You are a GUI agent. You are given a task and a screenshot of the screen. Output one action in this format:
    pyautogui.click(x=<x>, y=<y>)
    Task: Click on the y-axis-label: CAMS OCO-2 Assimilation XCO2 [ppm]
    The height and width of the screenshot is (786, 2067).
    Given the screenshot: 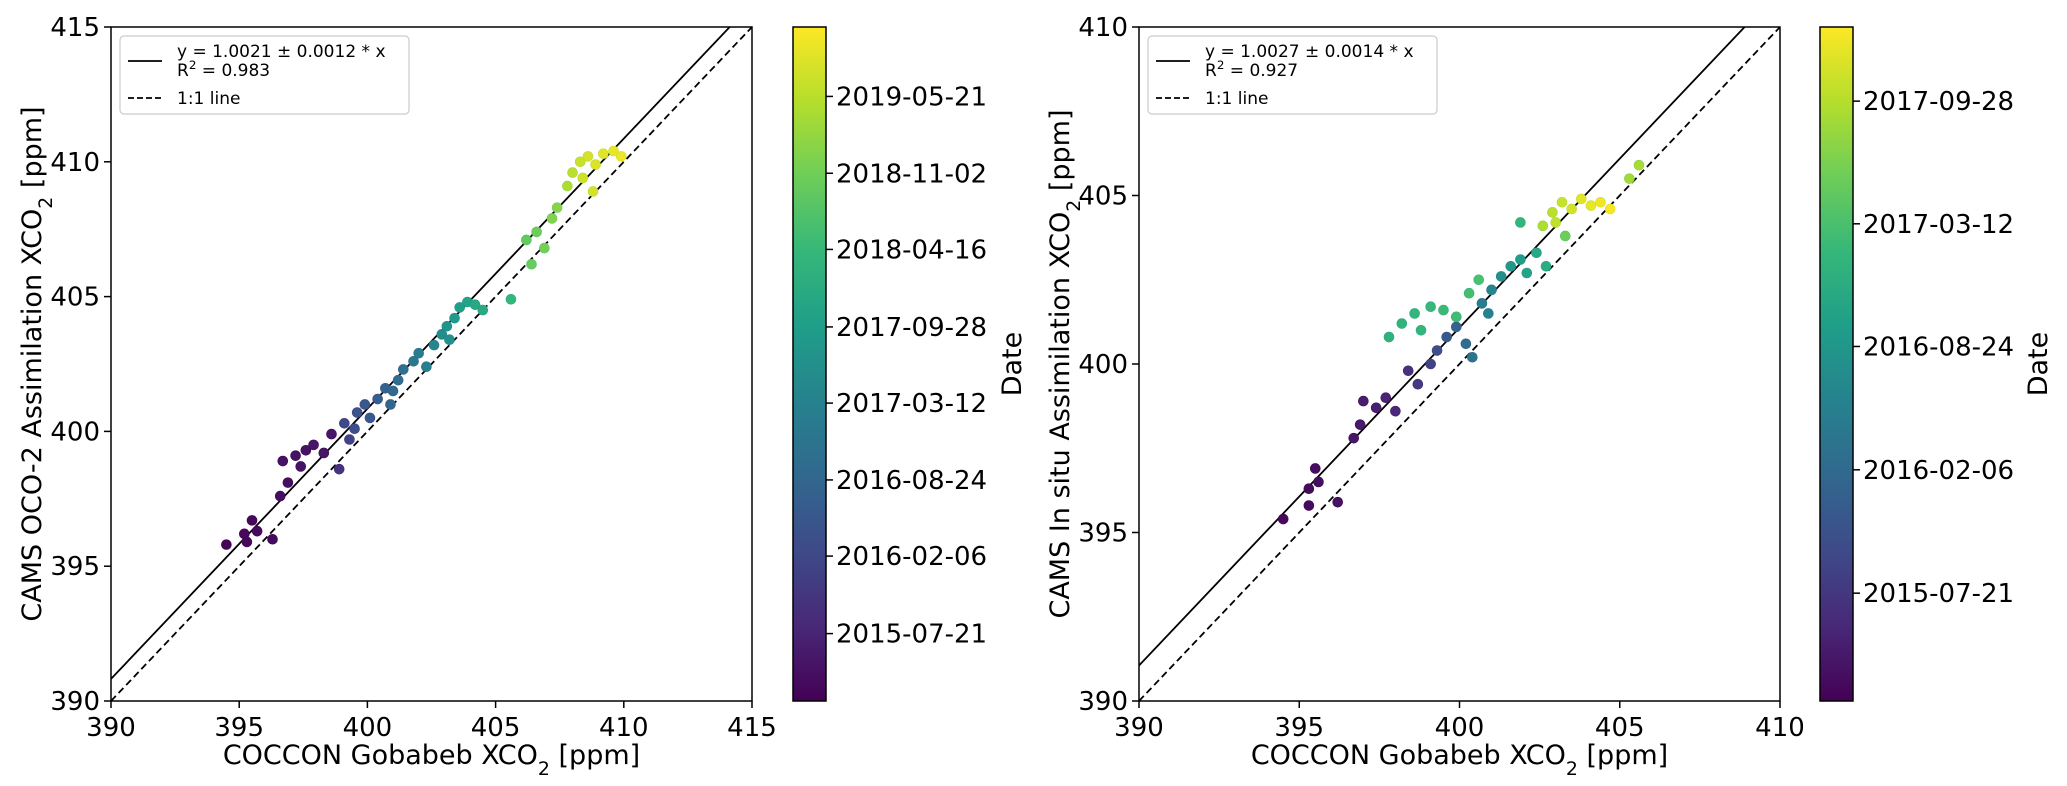 What is the action you would take?
    pyautogui.click(x=37, y=363)
    